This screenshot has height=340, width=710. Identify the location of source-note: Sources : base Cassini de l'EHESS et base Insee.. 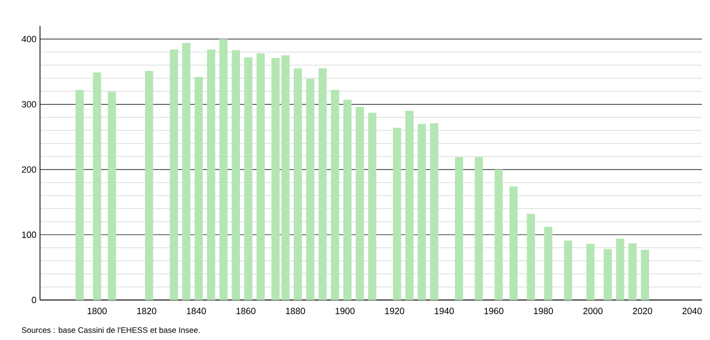
(111, 330).